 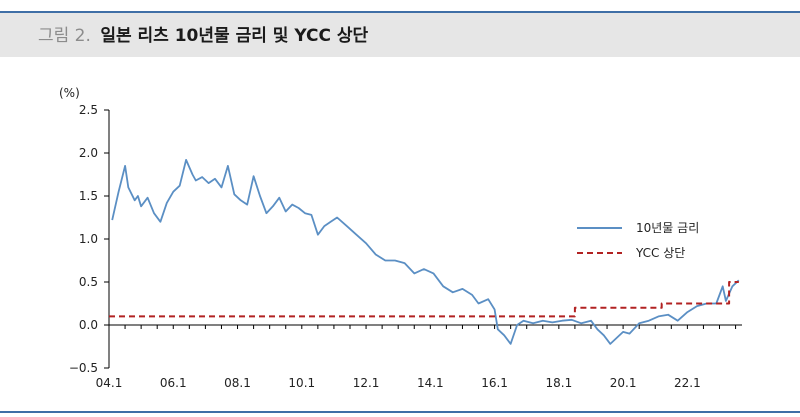 I want to click on x-tick-label: 22.1, so click(x=687, y=383).